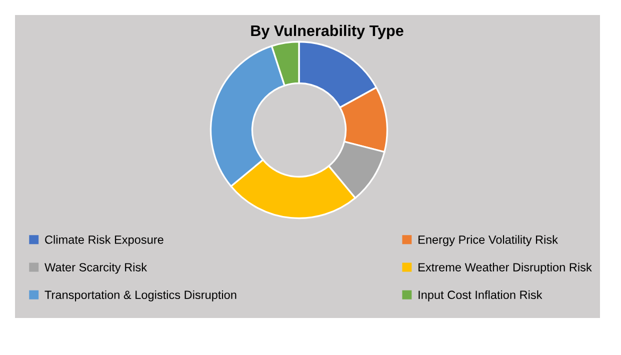 Image resolution: width=621 pixels, height=355 pixels. I want to click on legend-label: Transportation & Logistics Disruption, so click(140, 296).